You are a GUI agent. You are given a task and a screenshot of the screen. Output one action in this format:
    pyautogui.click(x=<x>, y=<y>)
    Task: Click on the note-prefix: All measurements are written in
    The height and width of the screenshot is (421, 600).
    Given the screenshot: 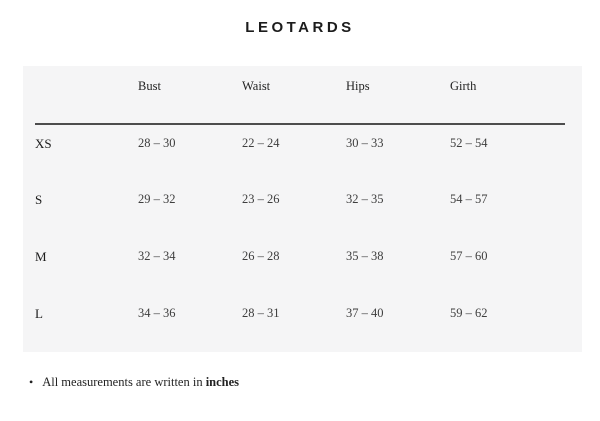 What is the action you would take?
    pyautogui.click(x=124, y=382)
    